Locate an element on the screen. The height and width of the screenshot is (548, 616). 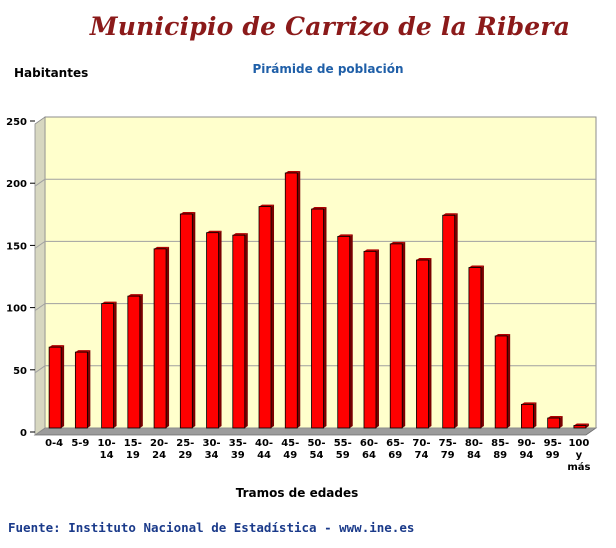
y-tick-label: 150 is located at coordinates (16, 246).